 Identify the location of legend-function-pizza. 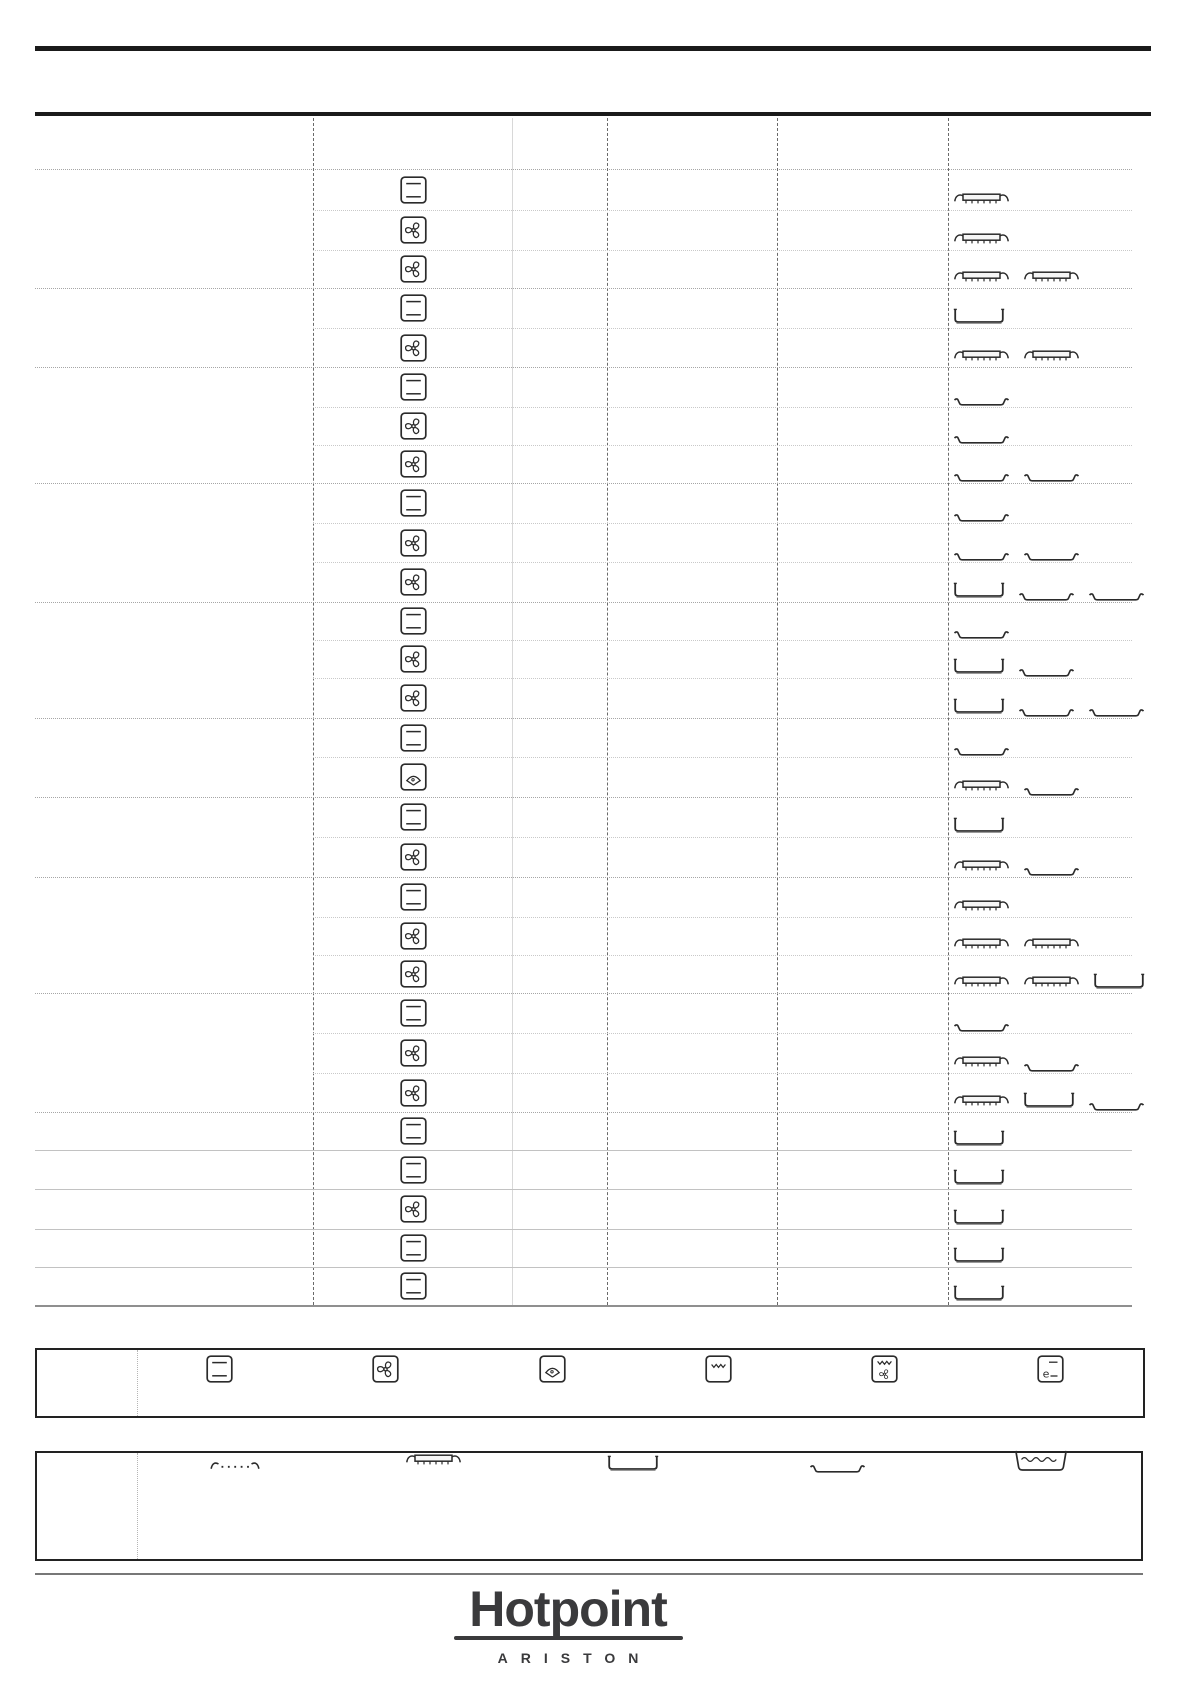
(552, 1369).